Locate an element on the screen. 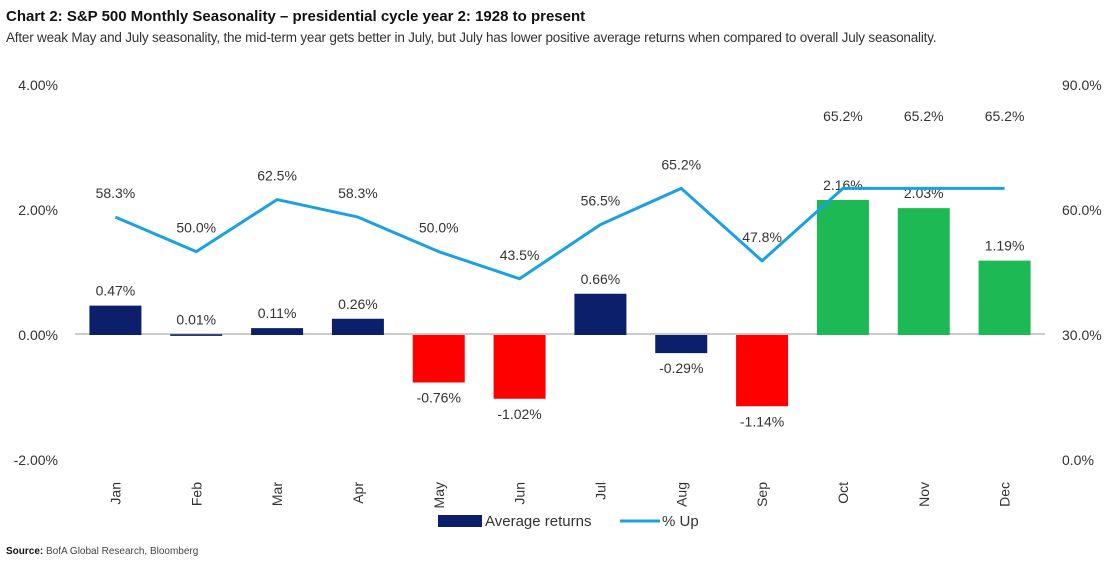 The width and height of the screenshot is (1117, 569). source-text: BofA Global Research, Bloomberg is located at coordinates (122, 551).